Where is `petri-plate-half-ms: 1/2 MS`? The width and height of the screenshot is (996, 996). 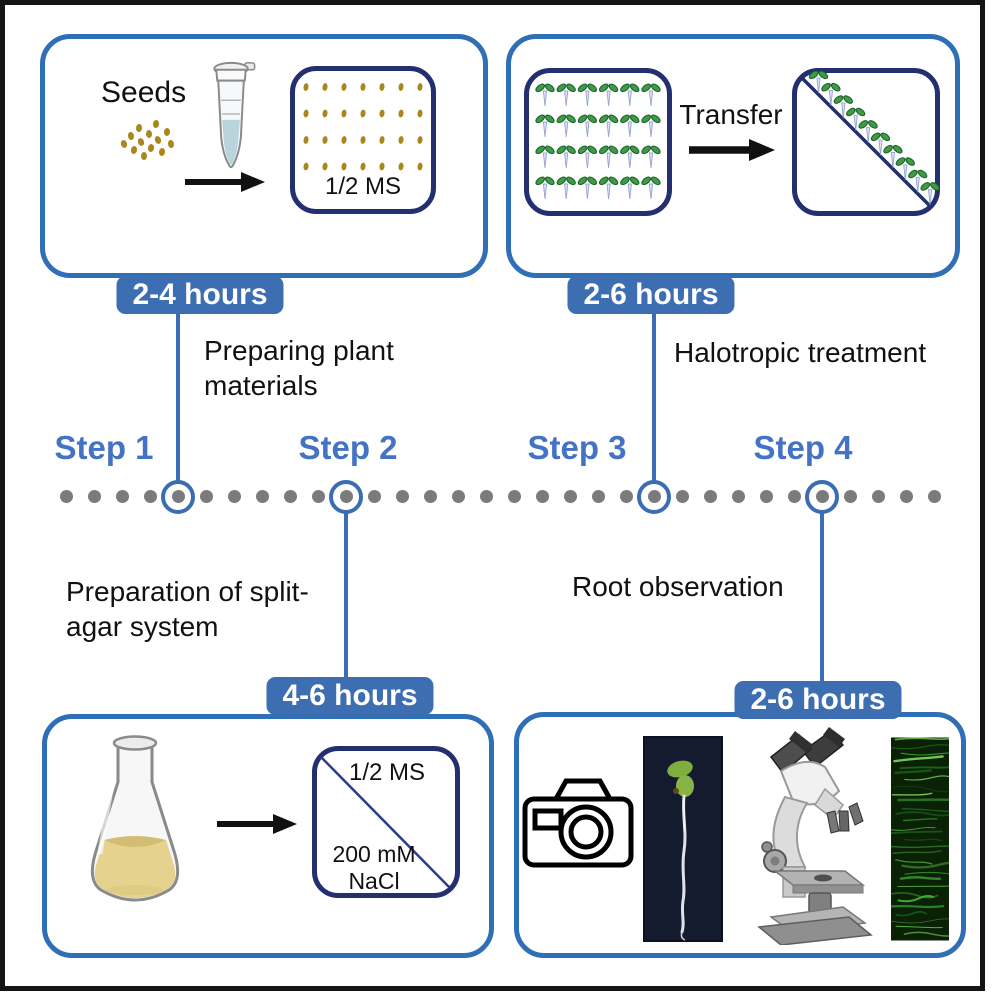 petri-plate-half-ms: 1/2 MS is located at coordinates (363, 140).